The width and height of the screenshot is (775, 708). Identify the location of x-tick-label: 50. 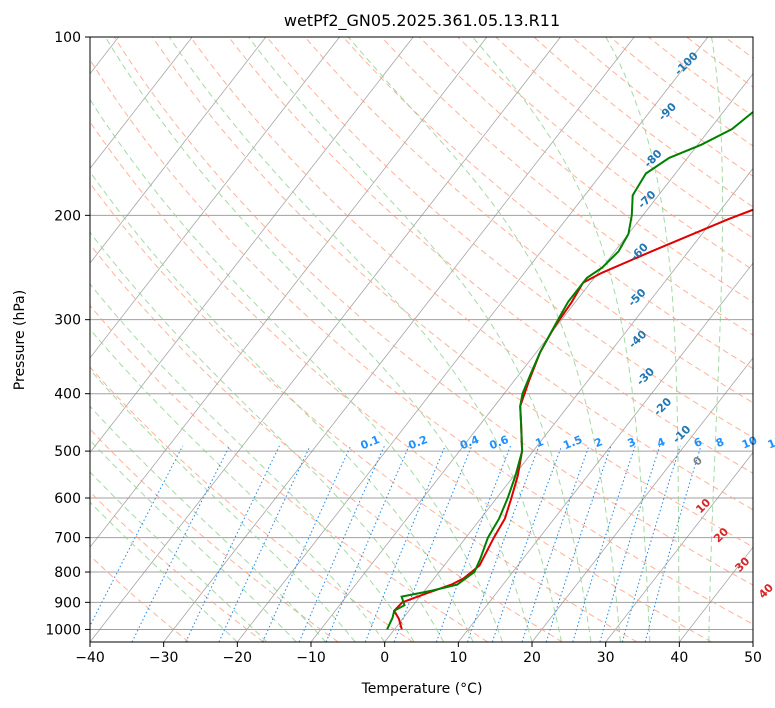
(753, 658).